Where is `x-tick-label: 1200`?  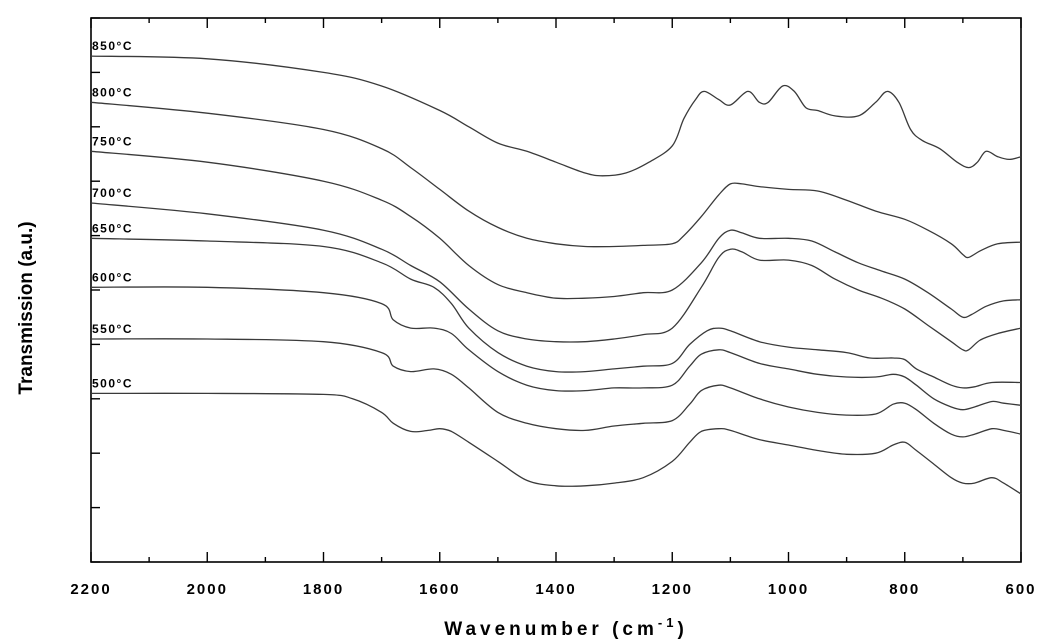 x-tick-label: 1200 is located at coordinates (672, 589).